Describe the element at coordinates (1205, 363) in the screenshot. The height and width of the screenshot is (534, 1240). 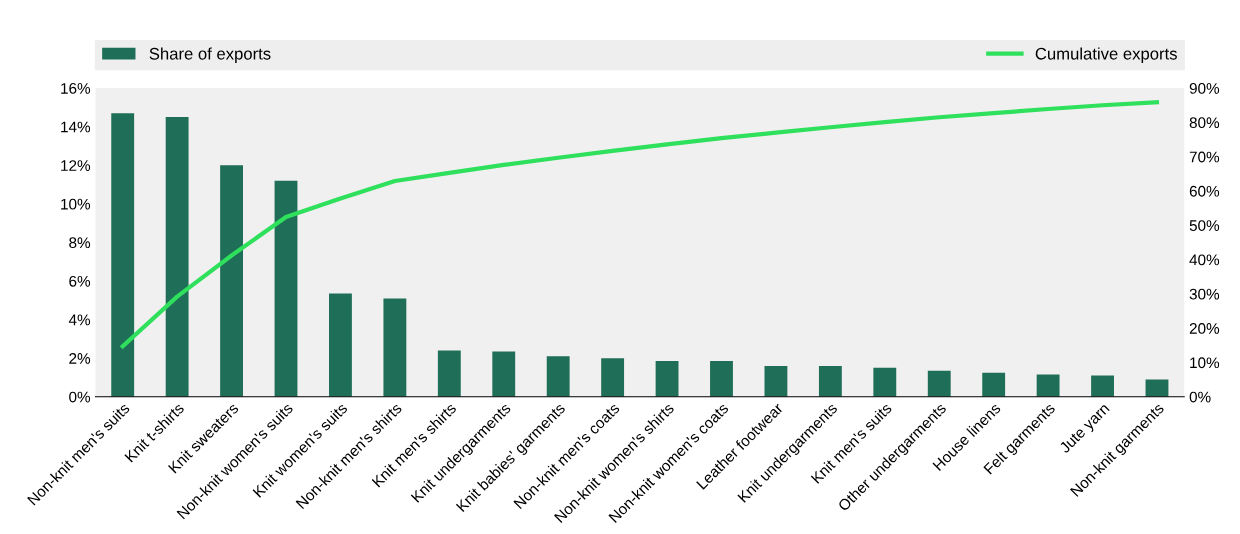
I see `y2-tick-label: 10%` at that location.